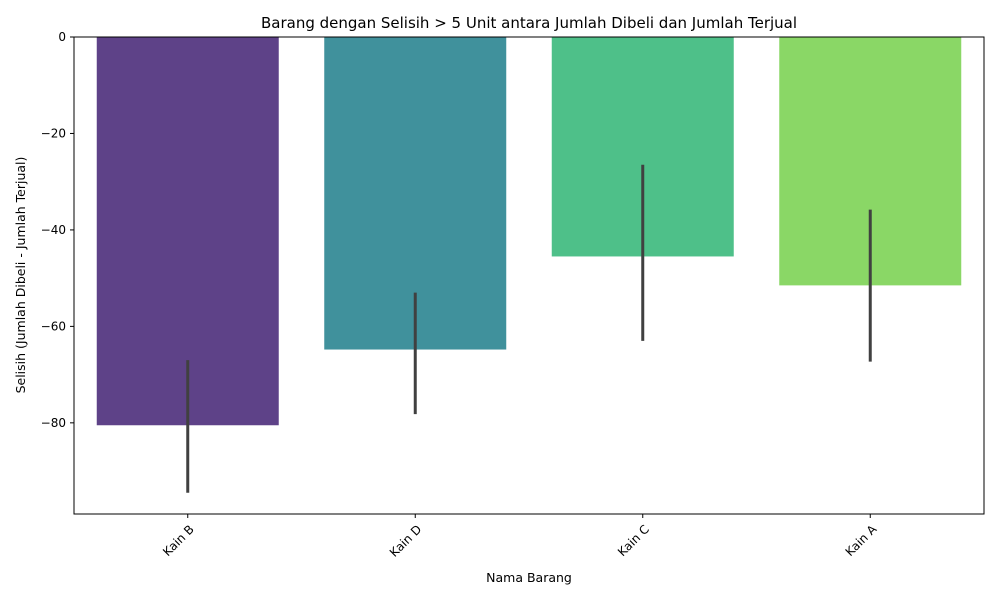 The width and height of the screenshot is (1000, 604). Describe the element at coordinates (53, 133) in the screenshot. I see `y-tick-label: −20` at that location.